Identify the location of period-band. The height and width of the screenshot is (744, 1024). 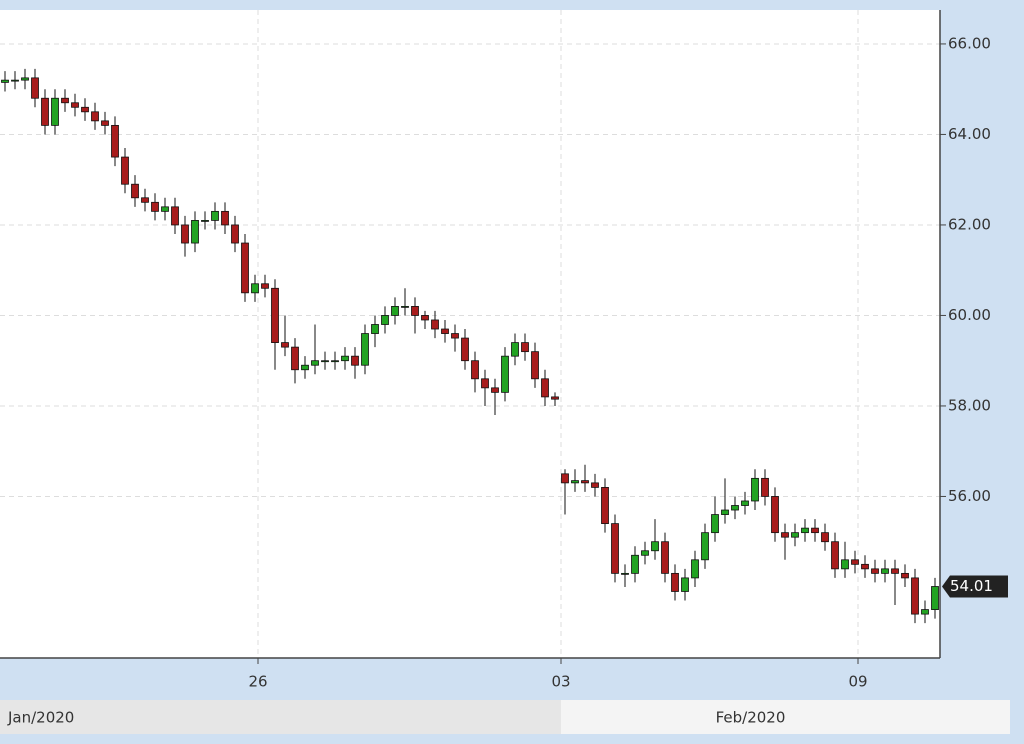
(785, 717).